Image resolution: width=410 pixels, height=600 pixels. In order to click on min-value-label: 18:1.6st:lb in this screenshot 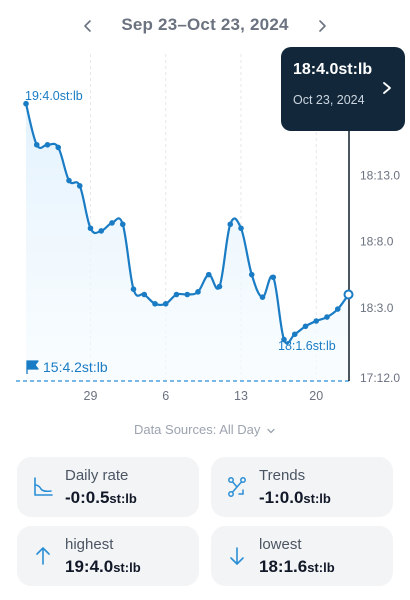, I will do `click(307, 346)`.